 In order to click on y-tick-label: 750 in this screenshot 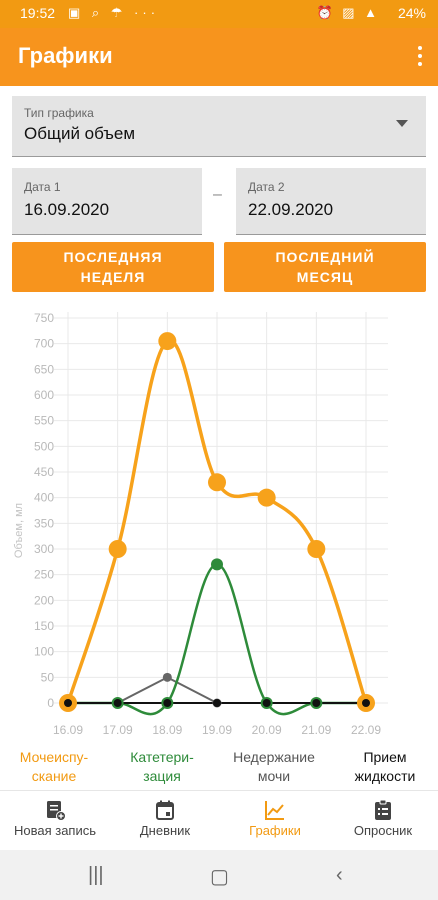, I will do `click(44, 318)`.